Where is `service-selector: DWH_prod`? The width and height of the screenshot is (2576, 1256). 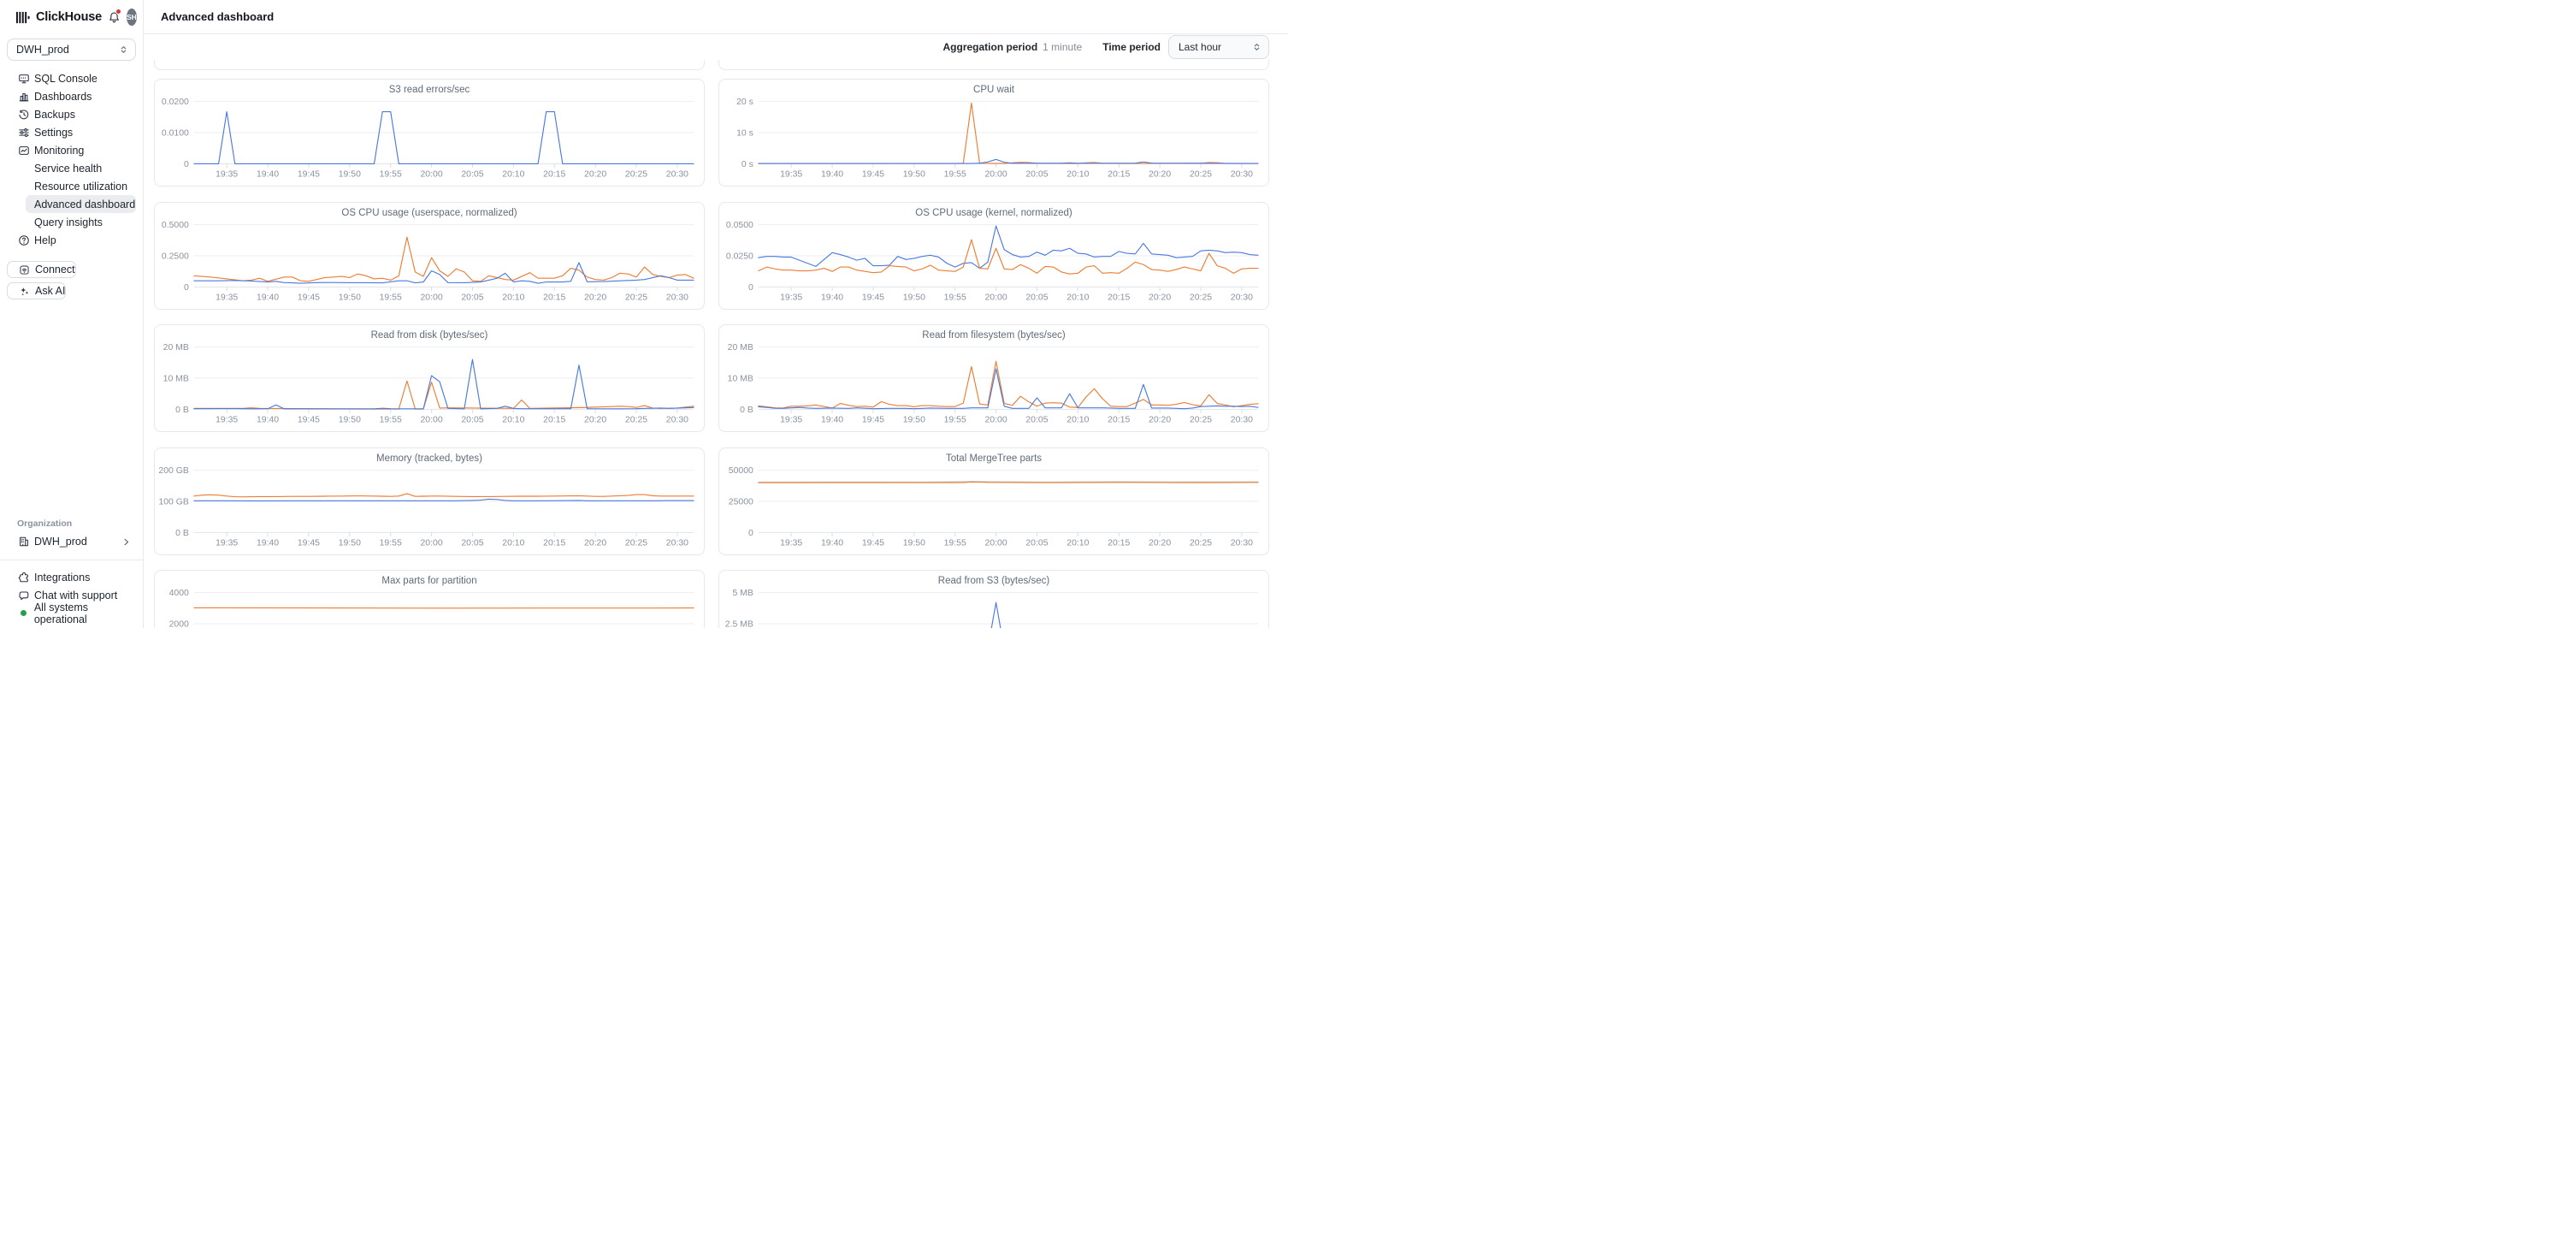
service-selector: DWH_prod is located at coordinates (71, 50).